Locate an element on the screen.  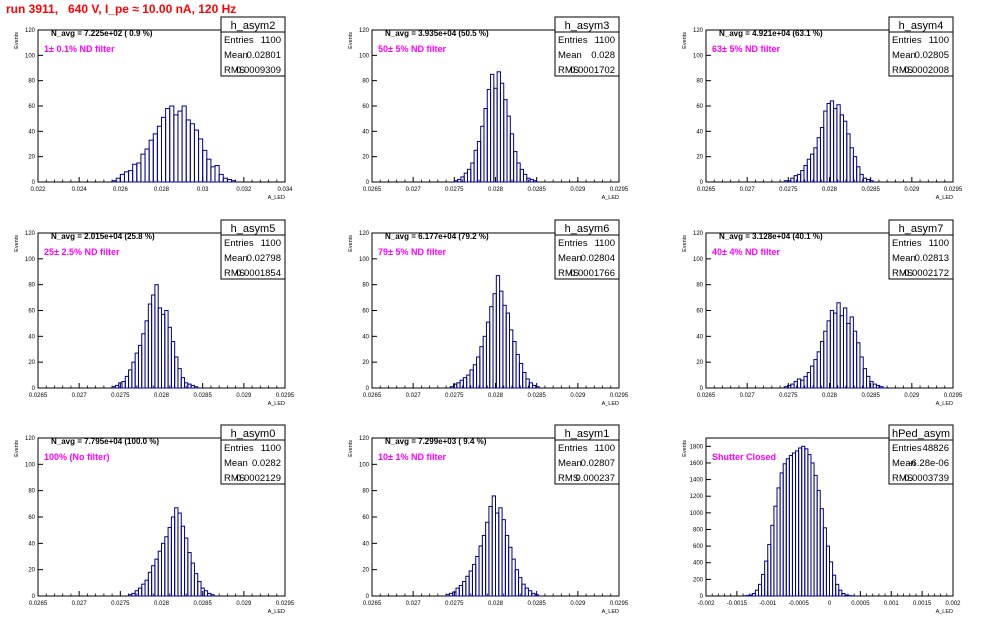
navg-text: N_avg = 7.299e+03 ( 9.4 %) is located at coordinates (436, 441).